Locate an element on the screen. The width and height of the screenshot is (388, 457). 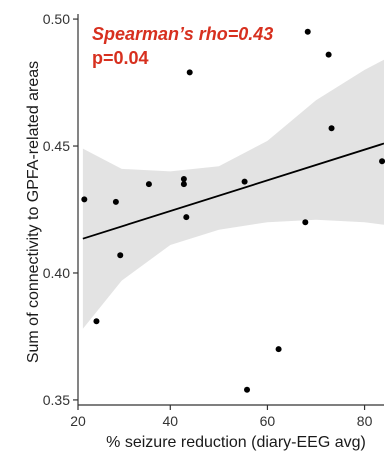
x-axis-label: % seizure reduction (diary-EEG avg) is located at coordinates (236, 442).